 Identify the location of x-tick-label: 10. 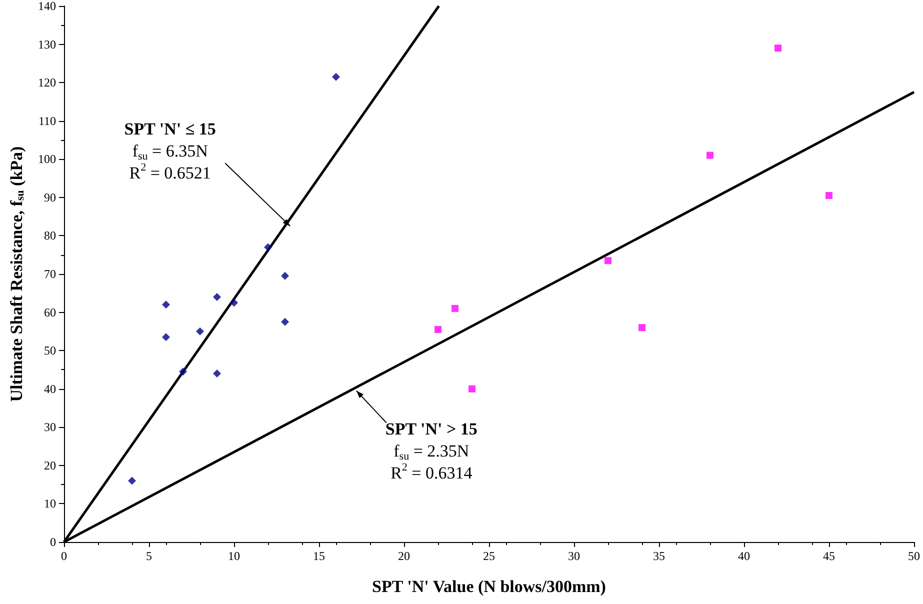
(234, 556).